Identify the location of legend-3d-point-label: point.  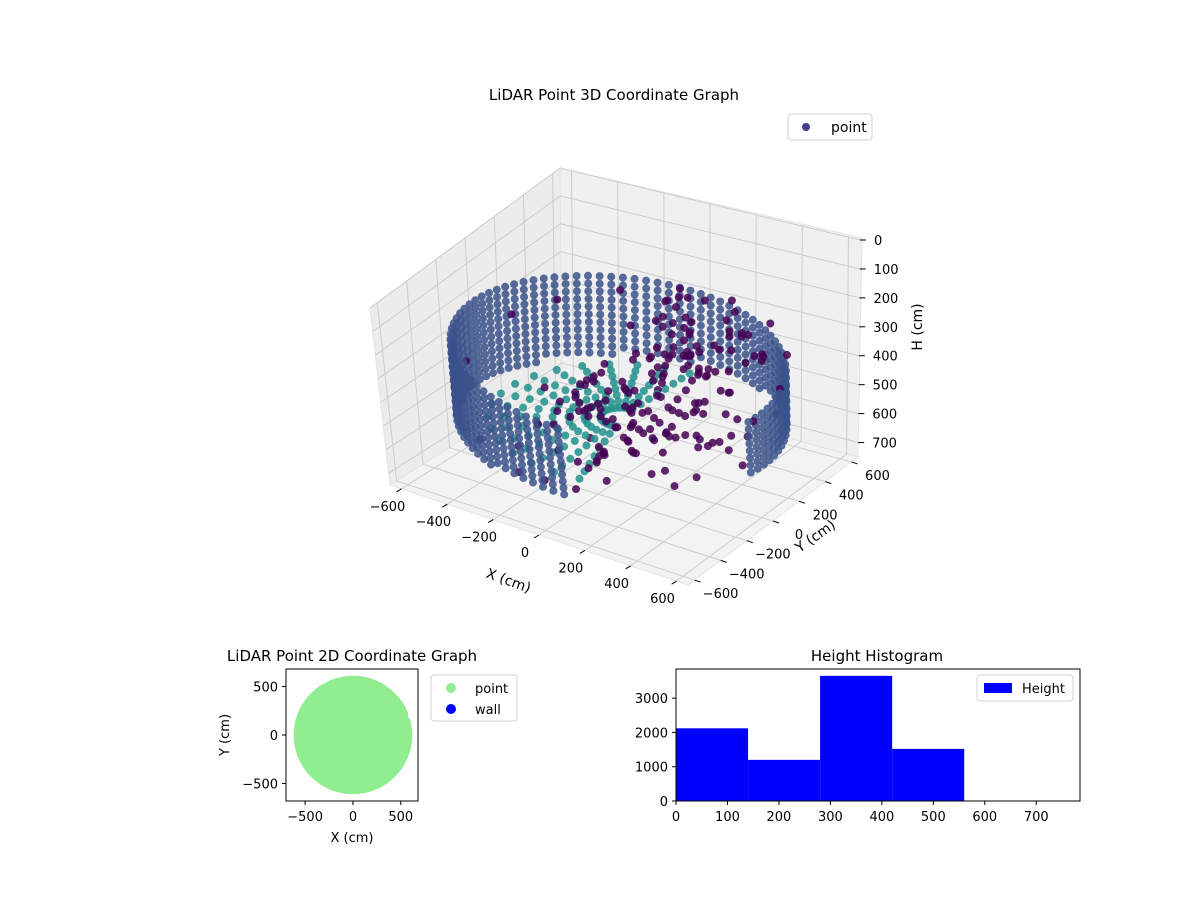
(849, 128).